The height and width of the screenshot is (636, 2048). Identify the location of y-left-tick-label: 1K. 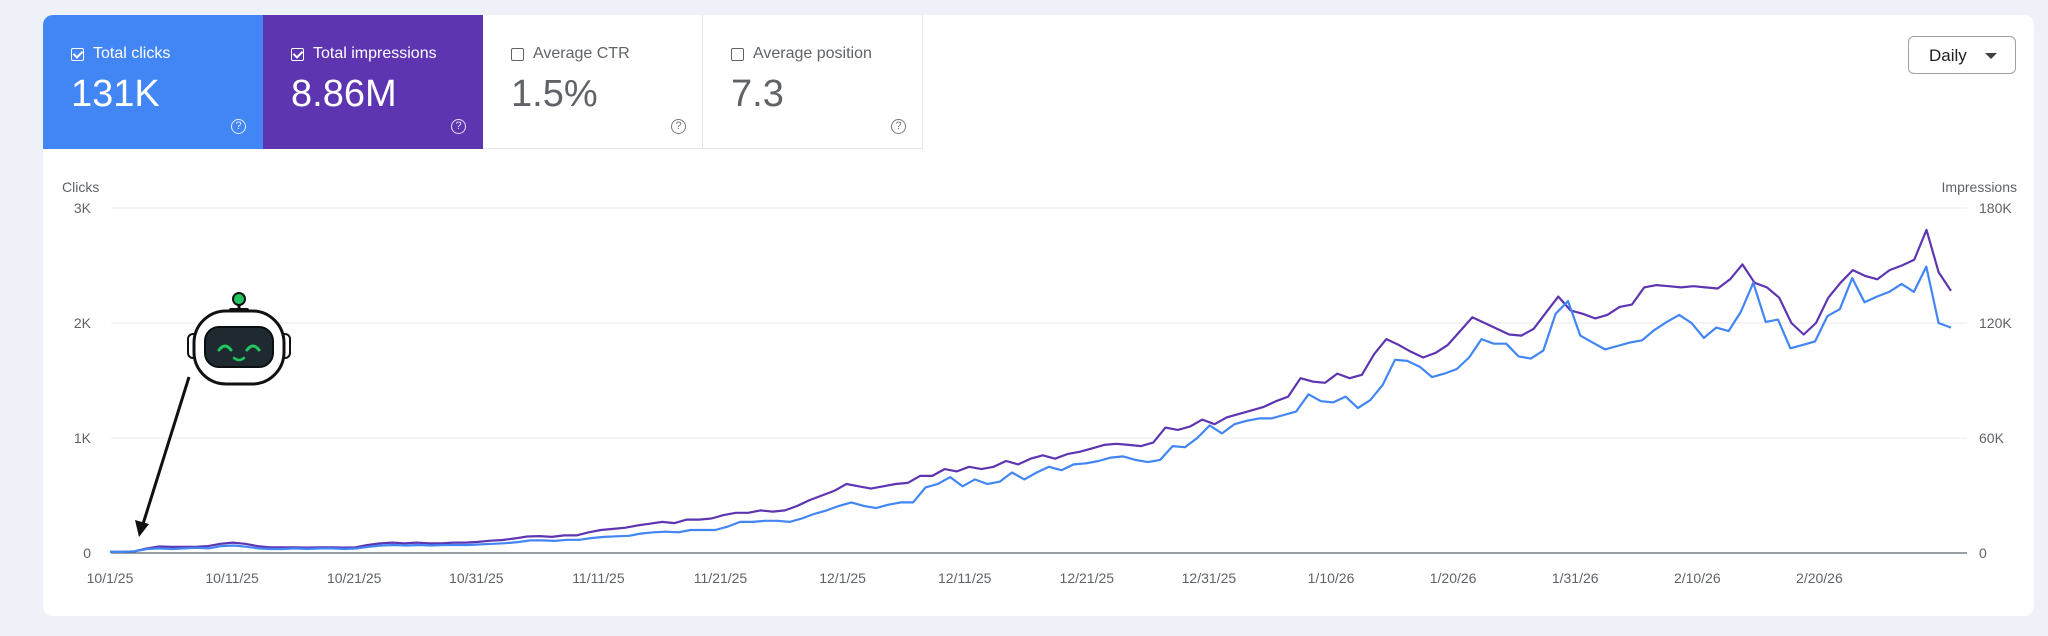
(83, 438).